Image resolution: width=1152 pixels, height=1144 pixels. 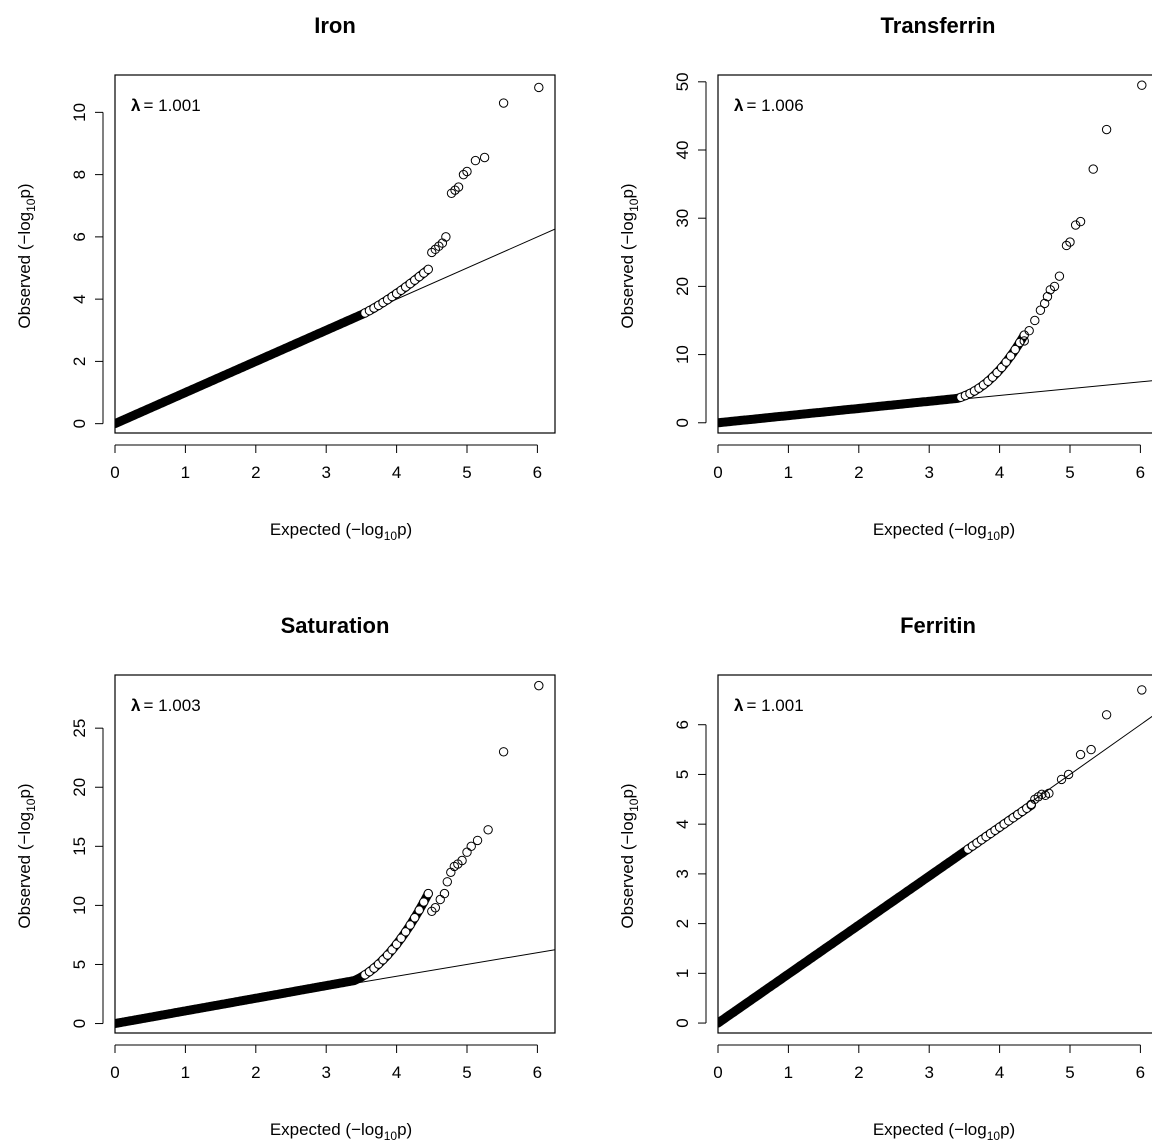 What do you see at coordinates (114, 472) in the screenshot?
I see `x-tick-label: 0` at bounding box center [114, 472].